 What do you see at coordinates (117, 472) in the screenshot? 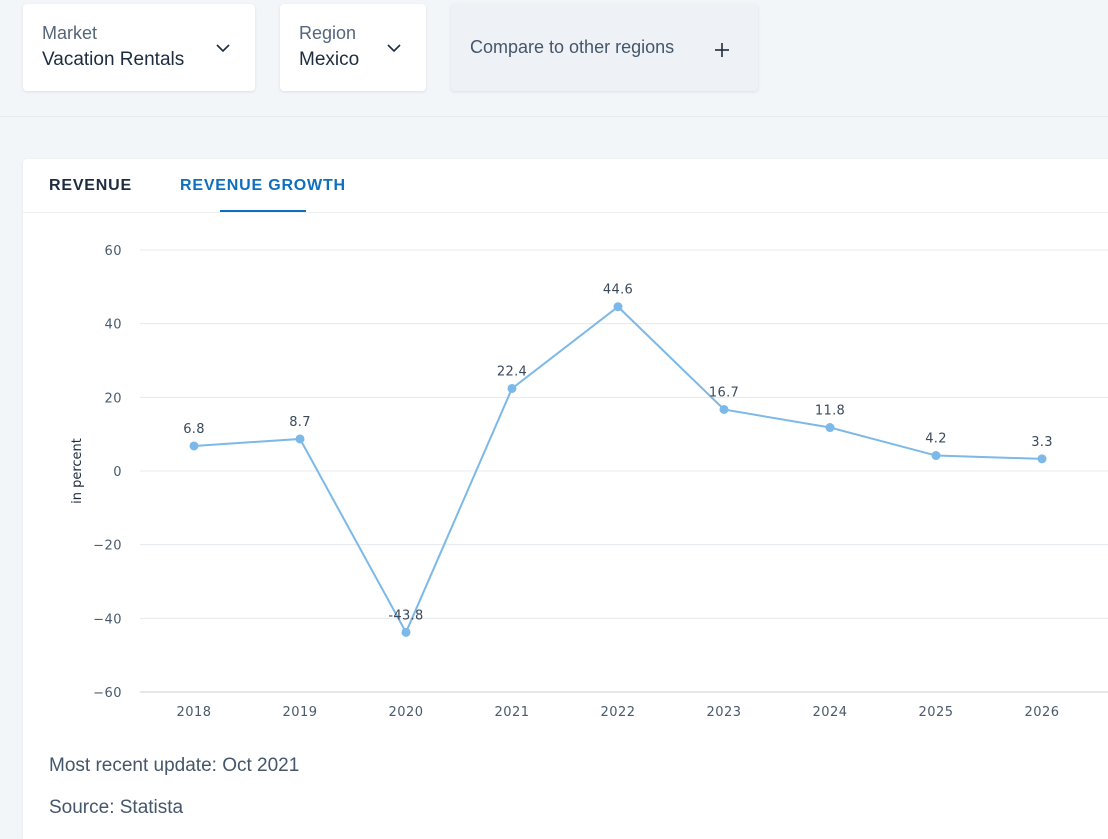
I see `y-tick-label: 0` at bounding box center [117, 472].